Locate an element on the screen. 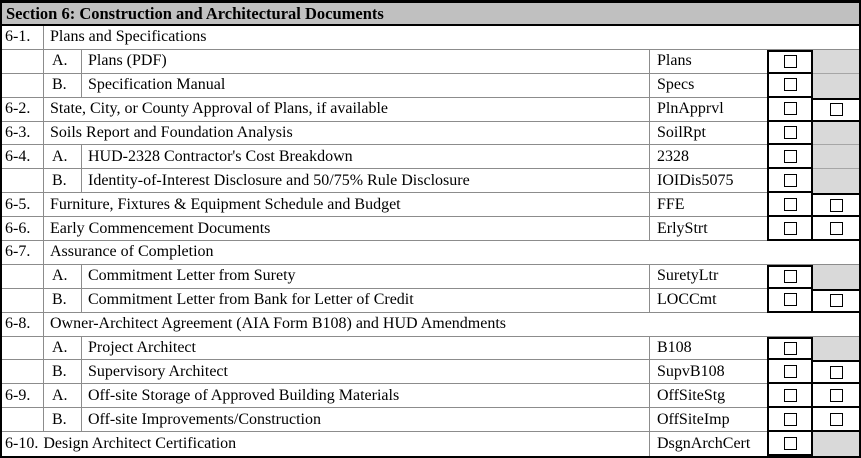  table-row: A. Commitment Letter from Surety SuretyLtr is located at coordinates (430, 276).